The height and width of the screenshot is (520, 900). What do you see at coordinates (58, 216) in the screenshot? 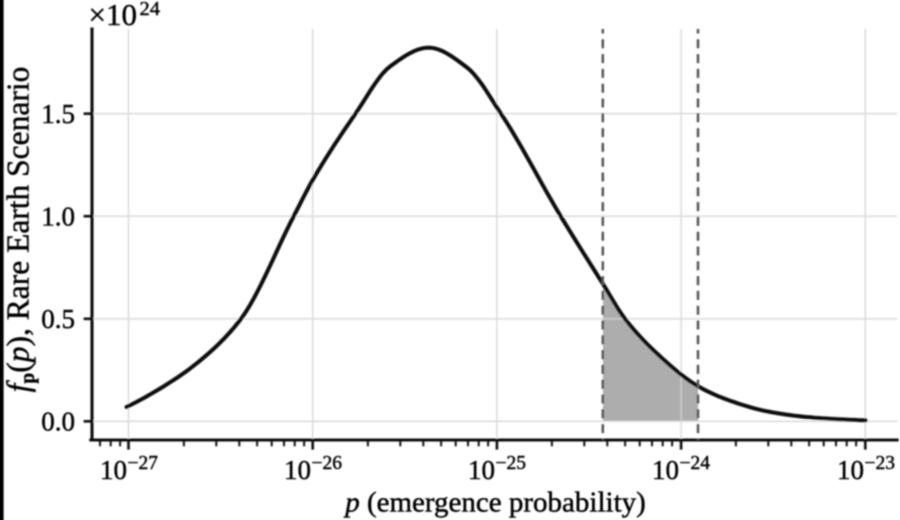
I see `svg-text: 1.0` at bounding box center [58, 216].